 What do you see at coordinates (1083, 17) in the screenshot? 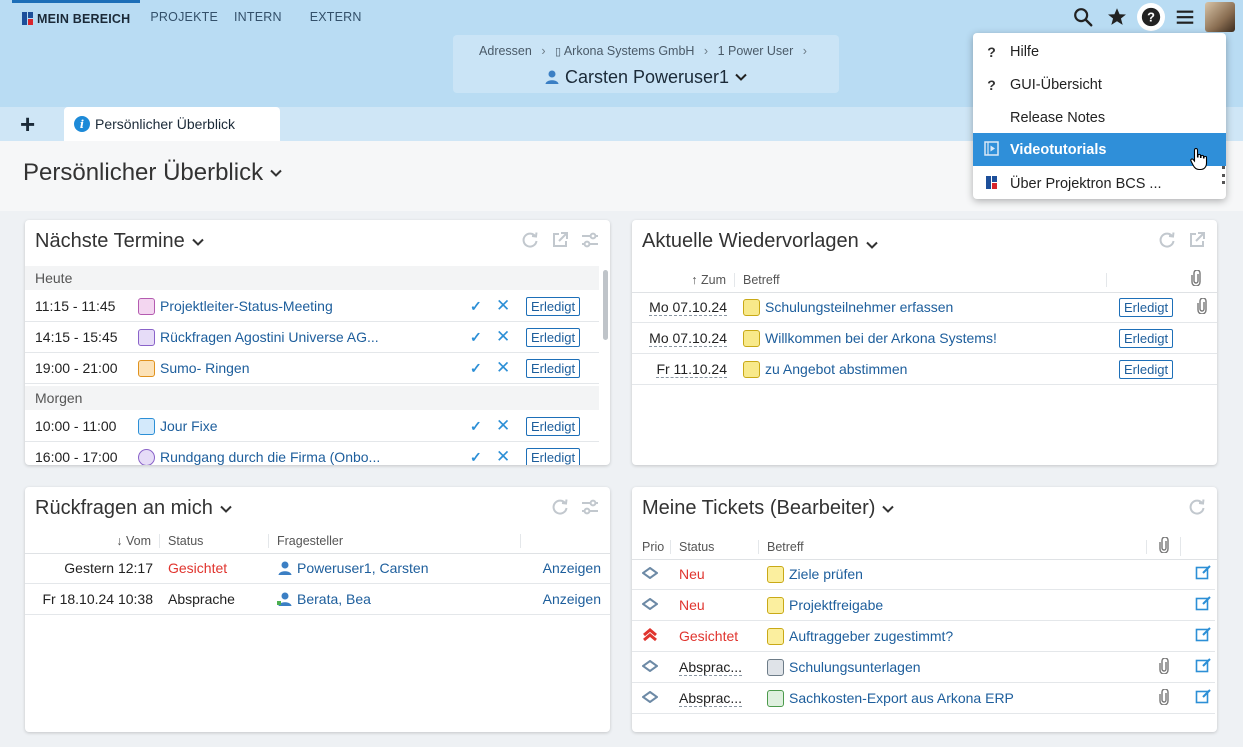
I see `search-icon` at bounding box center [1083, 17].